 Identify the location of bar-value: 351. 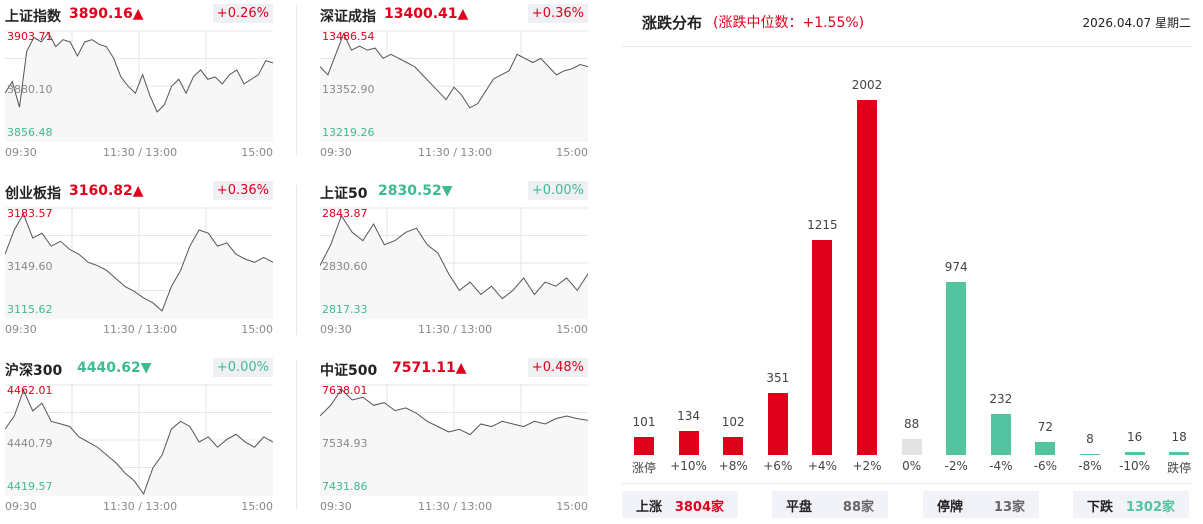
(778, 377).